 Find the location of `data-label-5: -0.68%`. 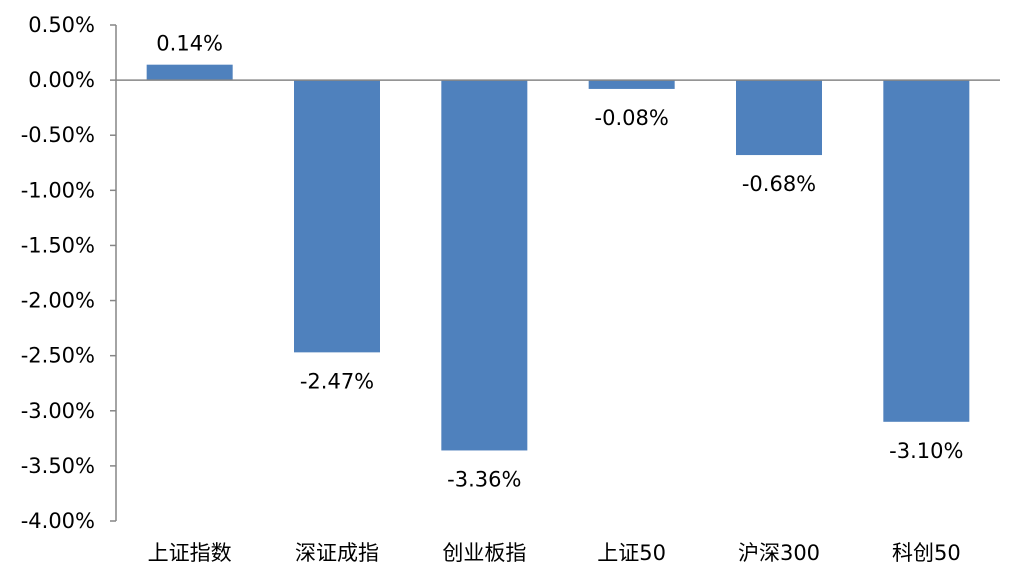

data-label-5: -0.68% is located at coordinates (779, 184).